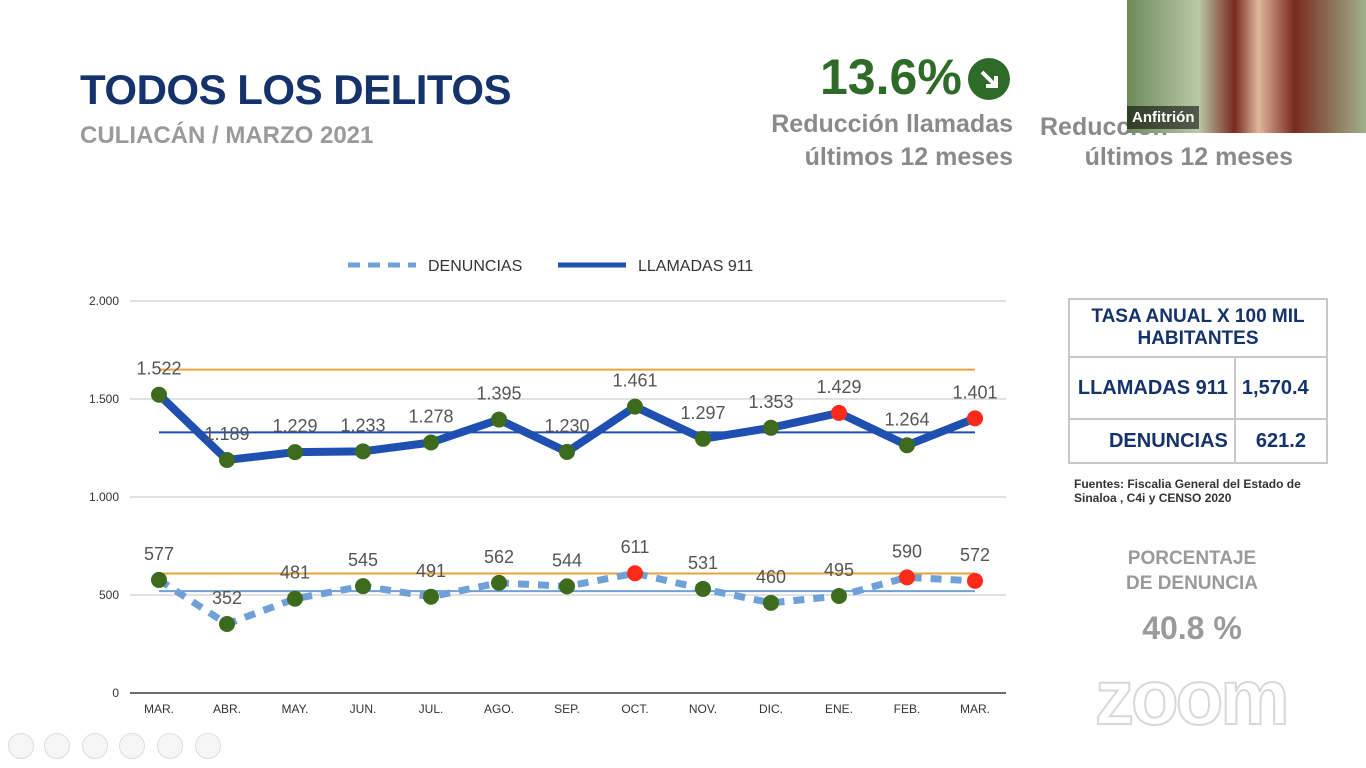  I want to click on more-button, so click(208, 746).